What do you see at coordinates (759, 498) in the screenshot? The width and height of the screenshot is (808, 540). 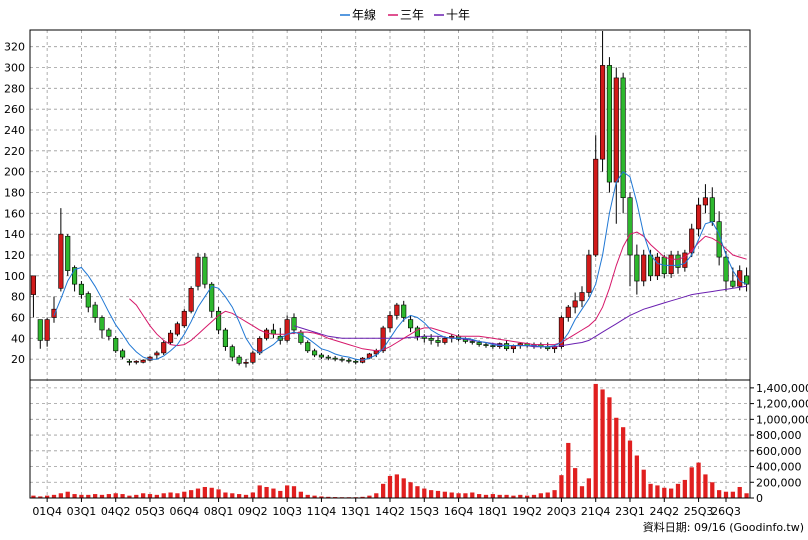 I see `volume-tick-label: 0` at bounding box center [759, 498].